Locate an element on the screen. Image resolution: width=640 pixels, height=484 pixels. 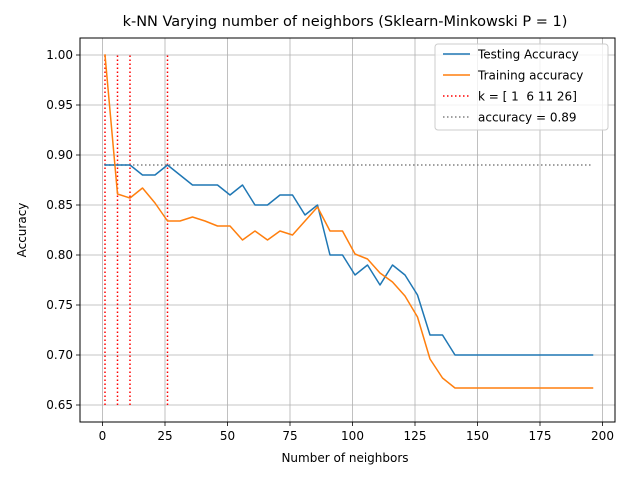
legend-label-testing: Testing Accuracy is located at coordinates (528, 55).